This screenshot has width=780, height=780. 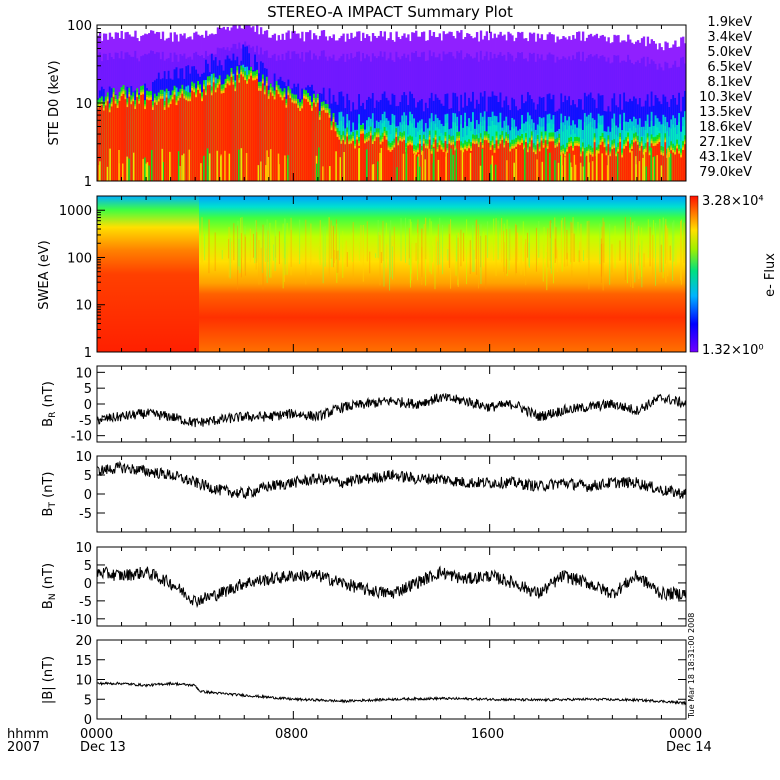 I want to click on bmag-ytick-label: 5, so click(x=88, y=700).